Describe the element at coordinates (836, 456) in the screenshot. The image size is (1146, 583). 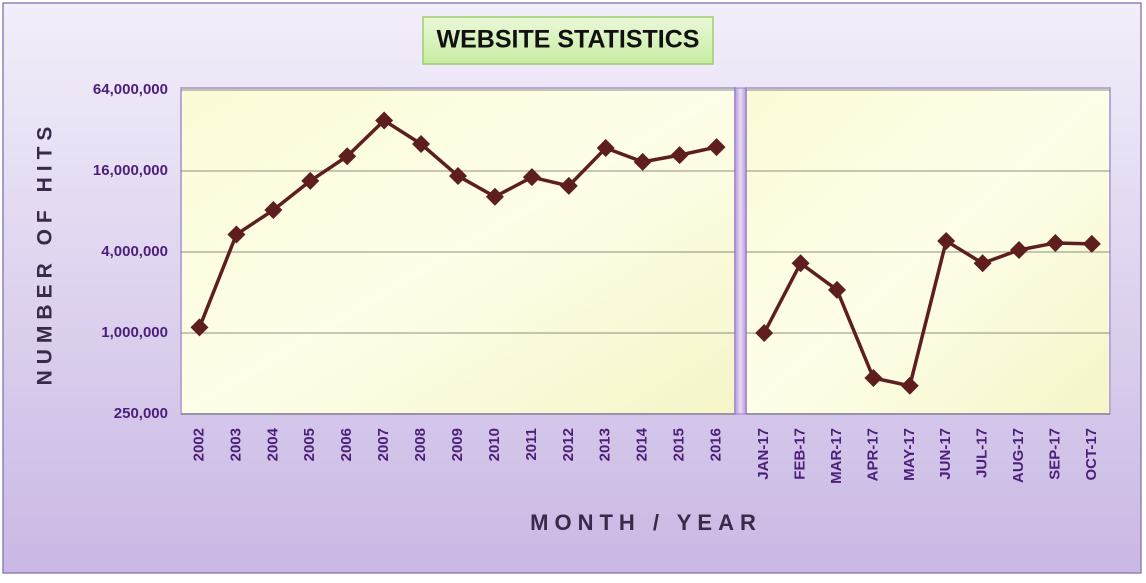
I see `x-tick-label: MAR-17` at that location.